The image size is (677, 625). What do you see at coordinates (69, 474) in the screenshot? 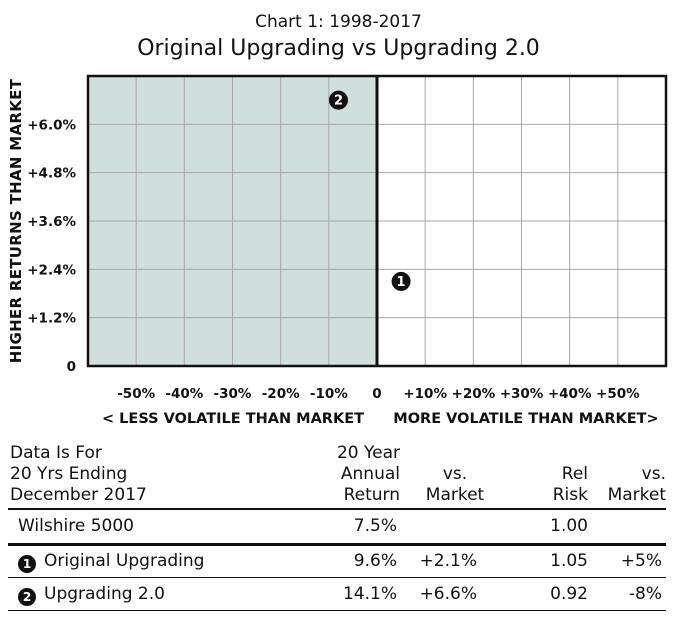
I see `header-period-line: 20 Yrs Ending` at bounding box center [69, 474].